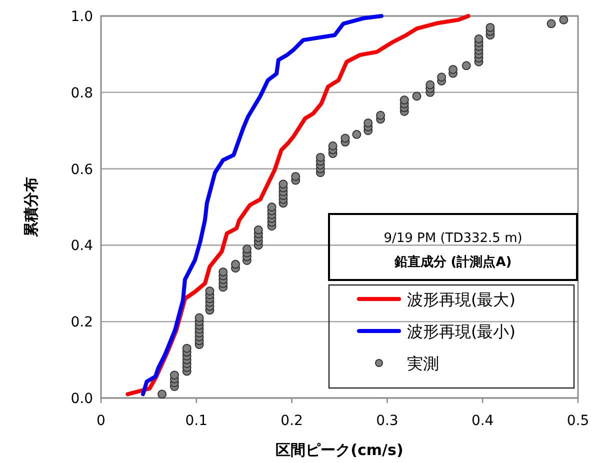  What do you see at coordinates (340, 450) in the screenshot?
I see `x-axis-title: 区間ピーク(cm/s)` at bounding box center [340, 450].